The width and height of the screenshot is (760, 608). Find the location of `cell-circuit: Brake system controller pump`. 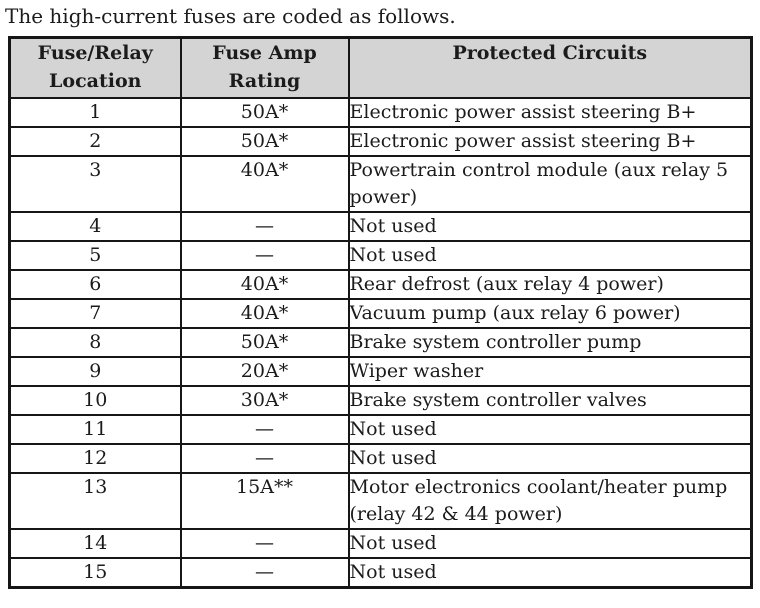

cell-circuit: Brake system controller pump is located at coordinates (550, 342).